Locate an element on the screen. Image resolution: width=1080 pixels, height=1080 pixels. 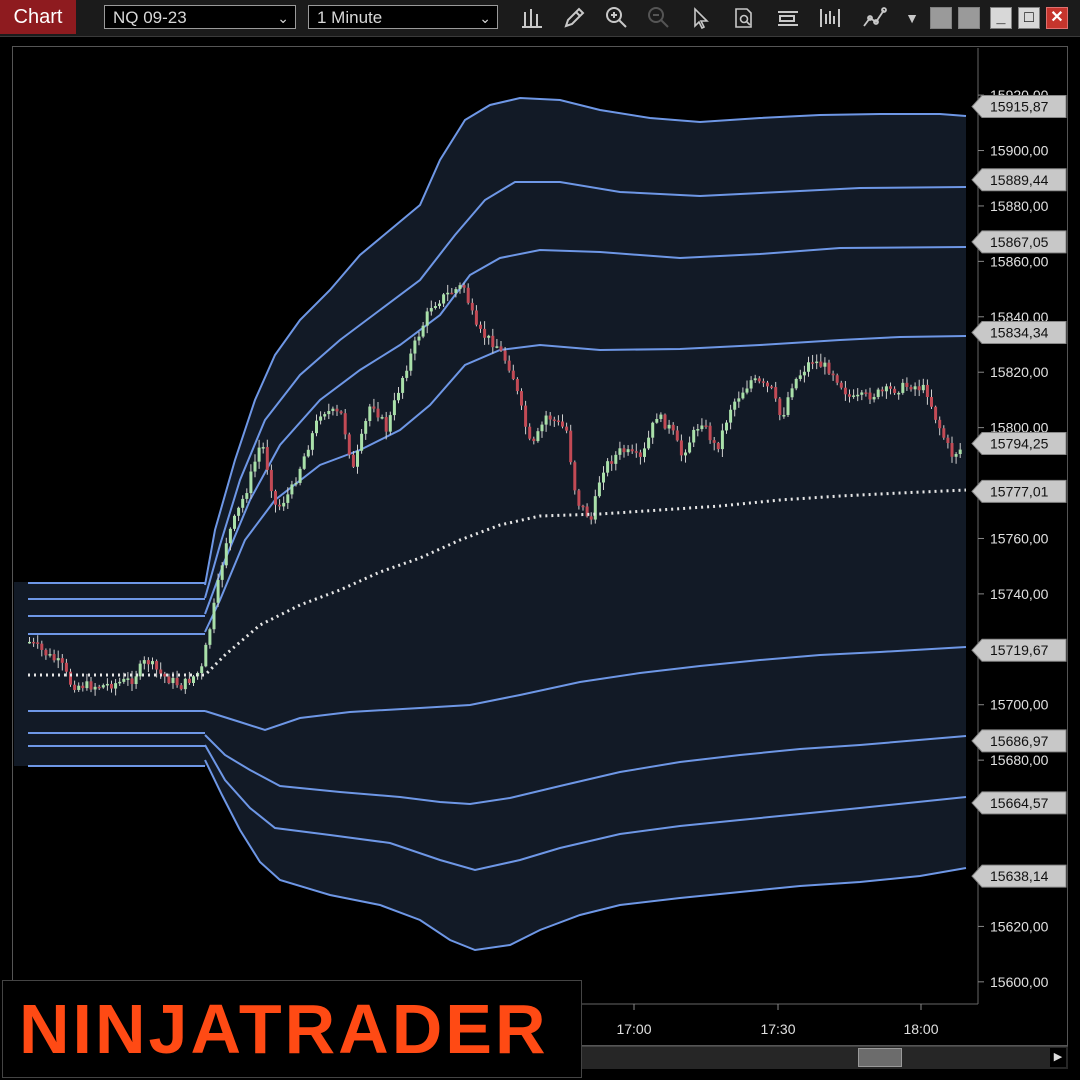
price-tick-label: 15840,00 is located at coordinates (1019, 317).